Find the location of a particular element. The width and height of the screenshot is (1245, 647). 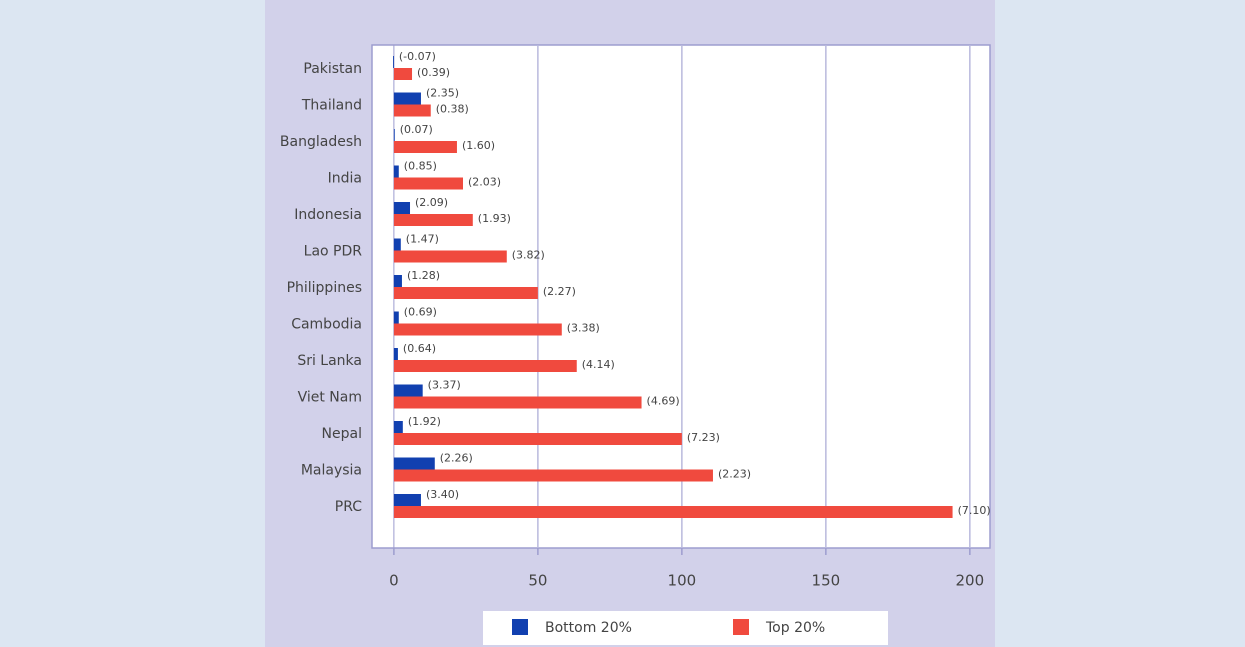

bar-label: (-0.07) is located at coordinates (417, 56).